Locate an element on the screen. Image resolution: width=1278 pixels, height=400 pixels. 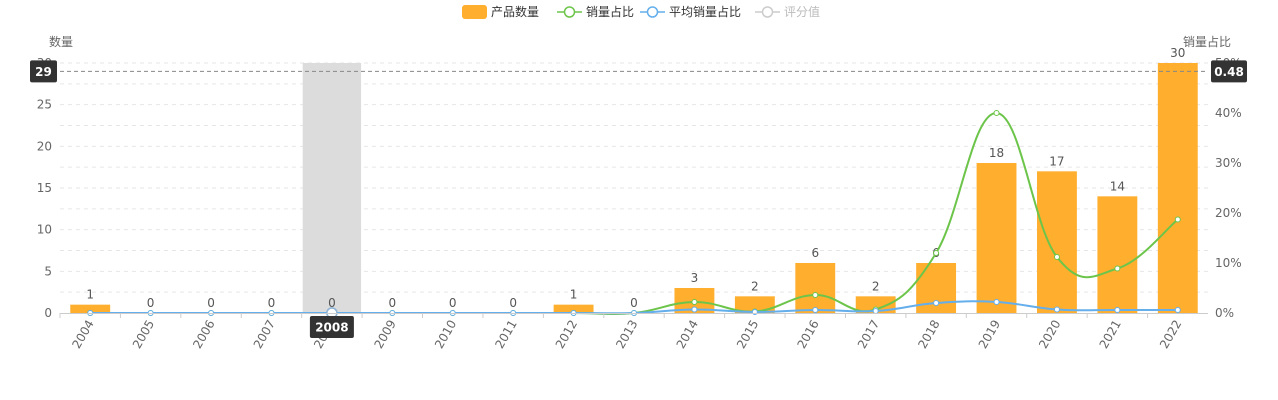
y-right-tick-label: 40% is located at coordinates (1228, 113).